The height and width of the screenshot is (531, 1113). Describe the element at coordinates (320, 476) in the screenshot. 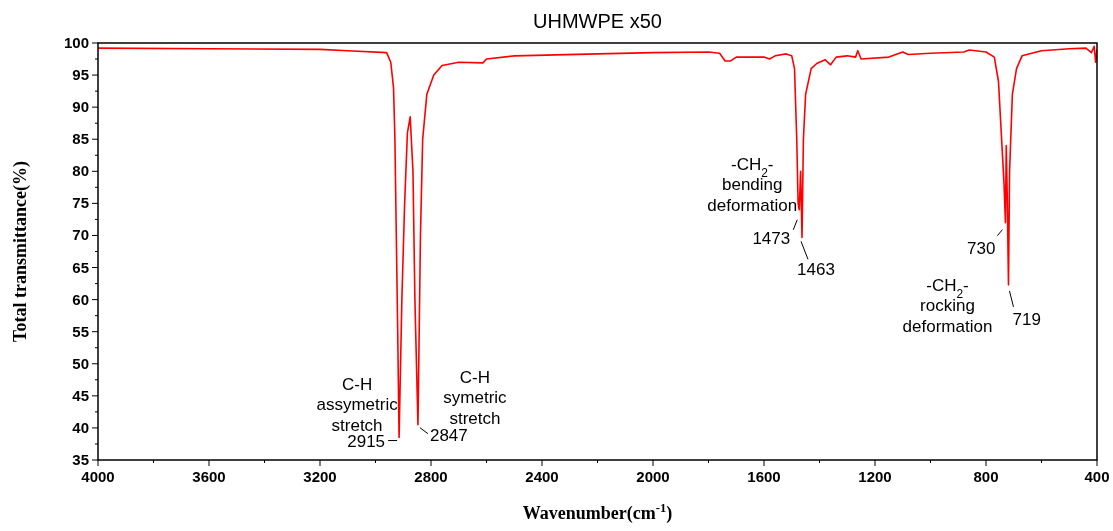

I see `x-tick-label: 3200` at that location.